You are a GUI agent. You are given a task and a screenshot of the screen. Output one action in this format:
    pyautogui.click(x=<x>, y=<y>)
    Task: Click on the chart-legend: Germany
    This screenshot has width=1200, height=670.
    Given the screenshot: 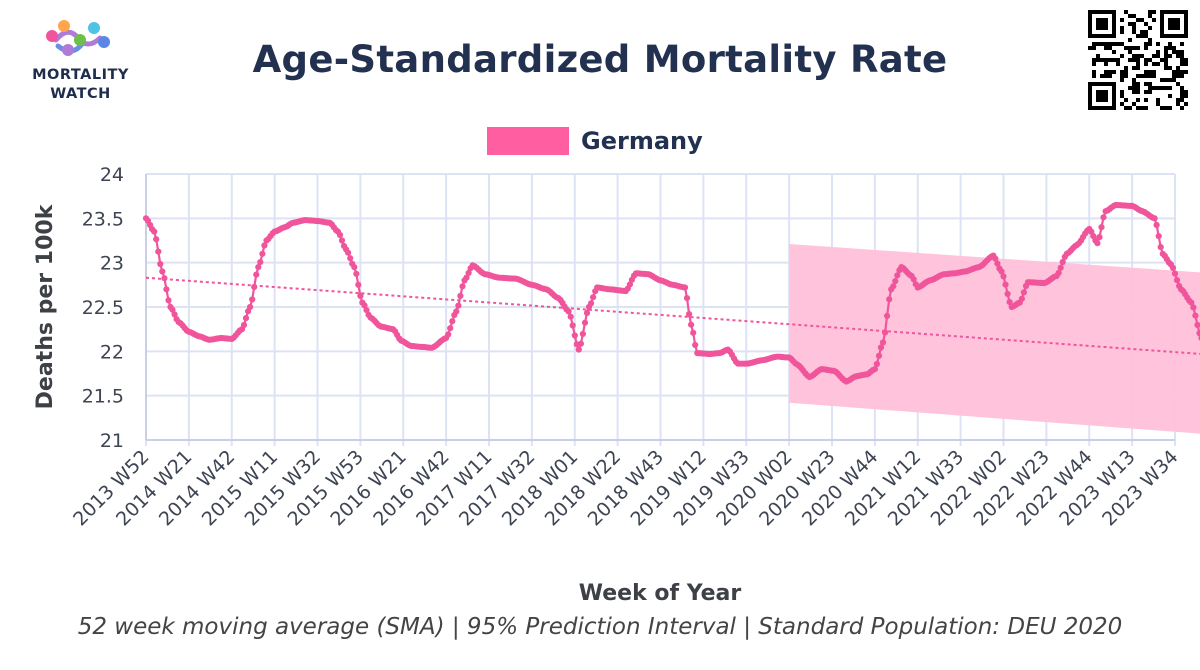 What is the action you would take?
    pyautogui.click(x=595, y=141)
    